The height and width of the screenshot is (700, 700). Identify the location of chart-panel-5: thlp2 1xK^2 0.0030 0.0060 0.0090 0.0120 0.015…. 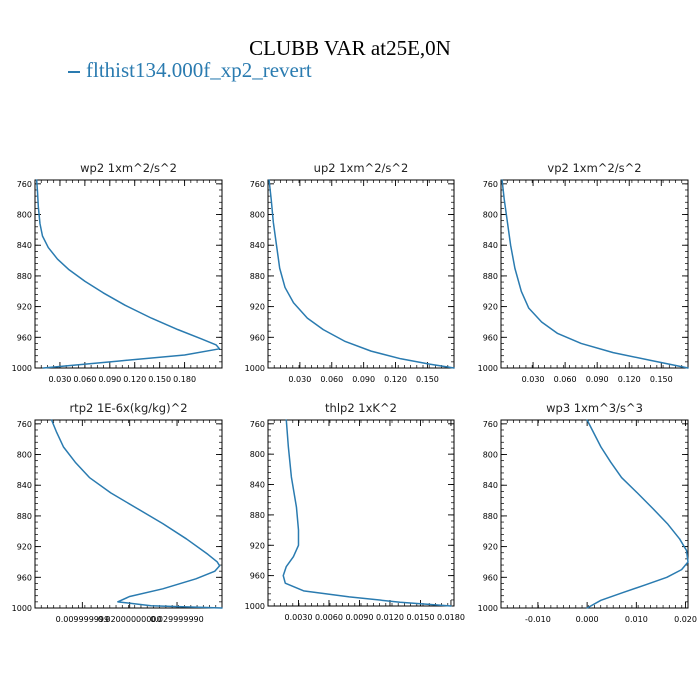
(355, 511).